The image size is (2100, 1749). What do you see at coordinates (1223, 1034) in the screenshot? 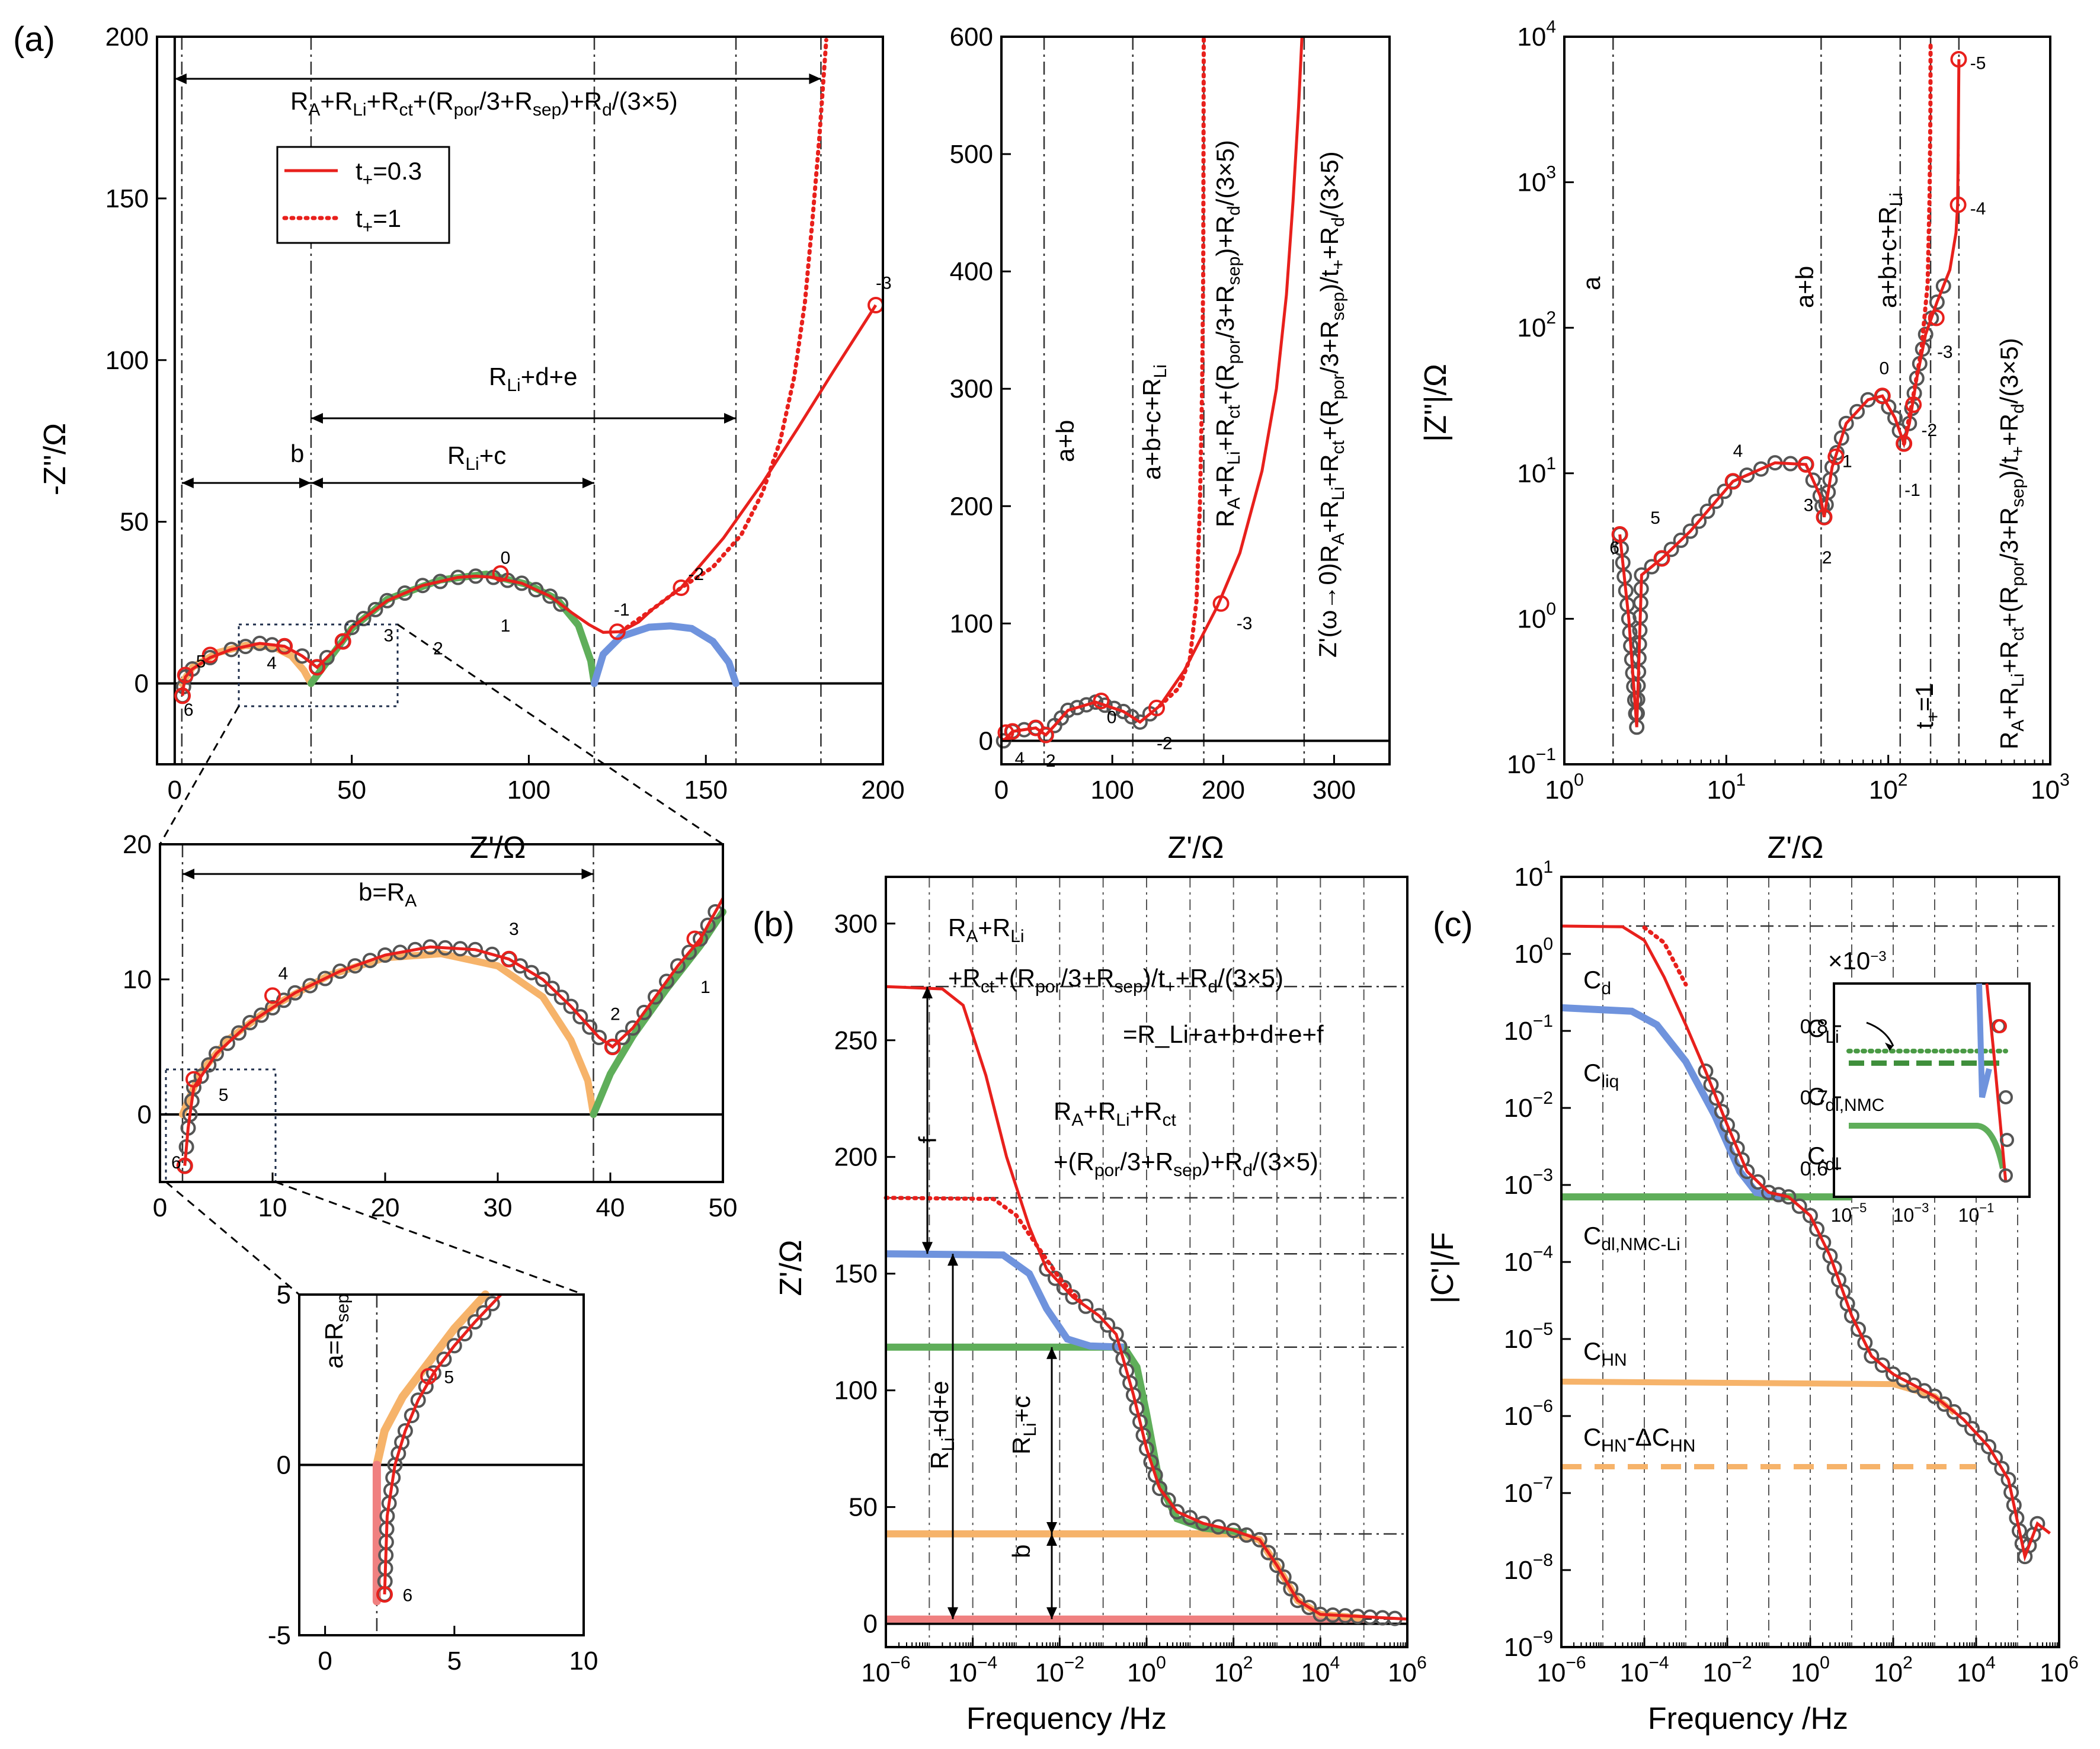
I see `b-l3: =R_Li+a+b+d+e+f` at bounding box center [1223, 1034].